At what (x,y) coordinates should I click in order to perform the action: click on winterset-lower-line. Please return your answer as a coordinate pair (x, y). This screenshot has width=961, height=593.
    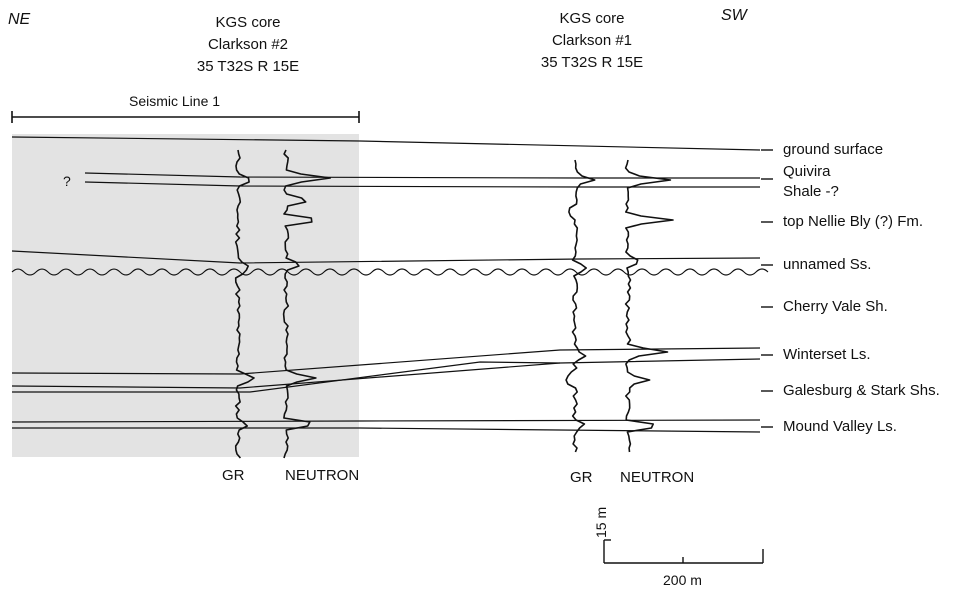
    Looking at the image, I should click on (286, 377).